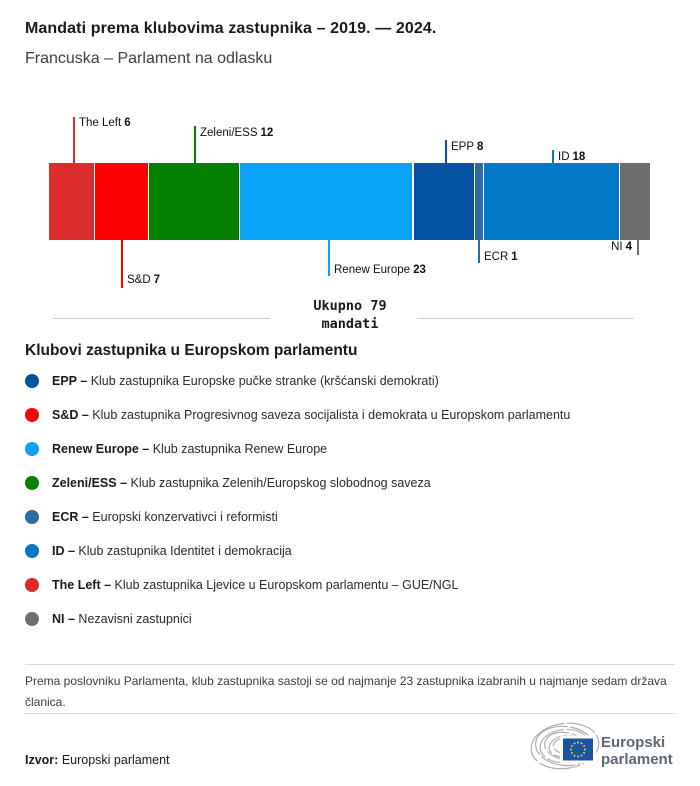 The height and width of the screenshot is (786, 700). What do you see at coordinates (350, 713) in the screenshot?
I see `divider-bottom` at bounding box center [350, 713].